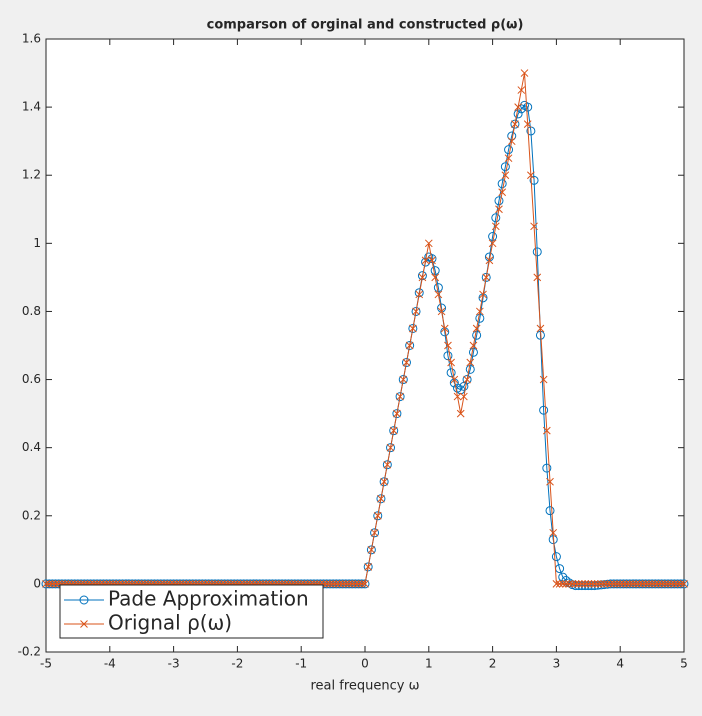 The width and height of the screenshot is (702, 716). Describe the element at coordinates (31, 447) in the screenshot. I see `y-tick-label: 0.4` at that location.